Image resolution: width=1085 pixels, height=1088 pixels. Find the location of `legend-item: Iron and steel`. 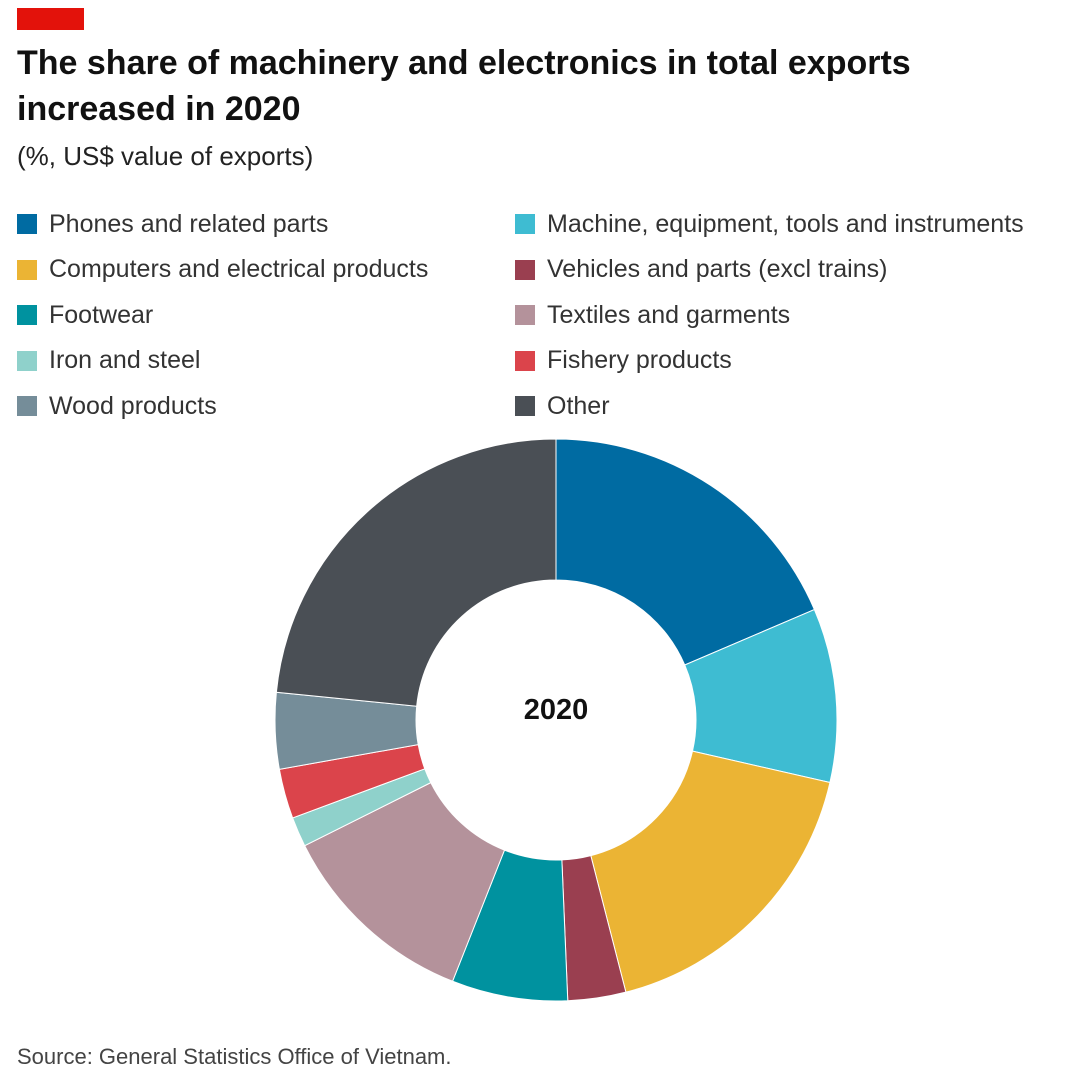

legend-item: Iron and steel is located at coordinates (109, 361).